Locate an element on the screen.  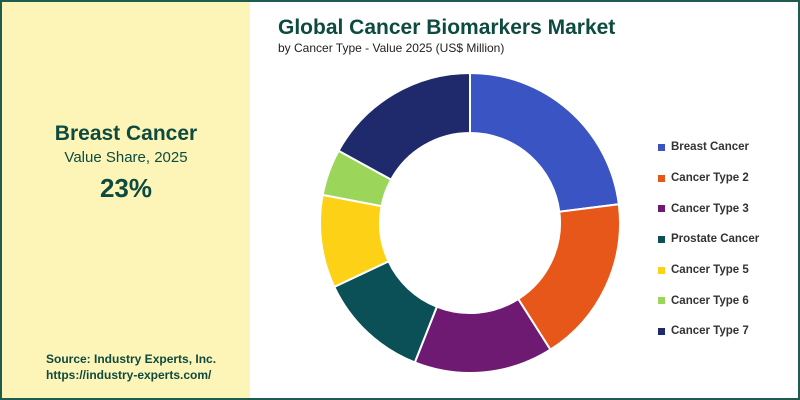
source-url: https://industry-experts.com/ is located at coordinates (129, 375).